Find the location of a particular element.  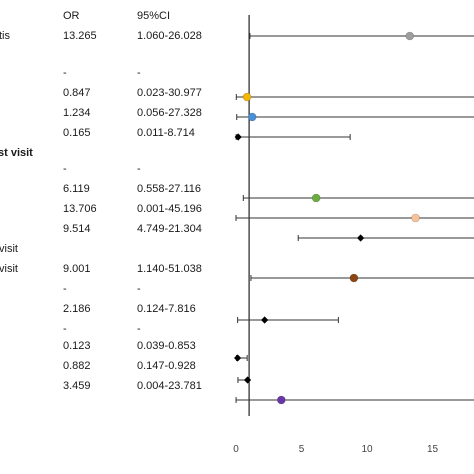

ci-value: 0.004-23.781 is located at coordinates (169, 386).